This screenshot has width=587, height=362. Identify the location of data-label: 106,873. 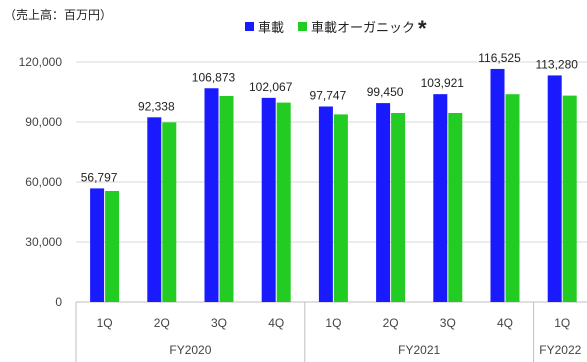
(214, 77).